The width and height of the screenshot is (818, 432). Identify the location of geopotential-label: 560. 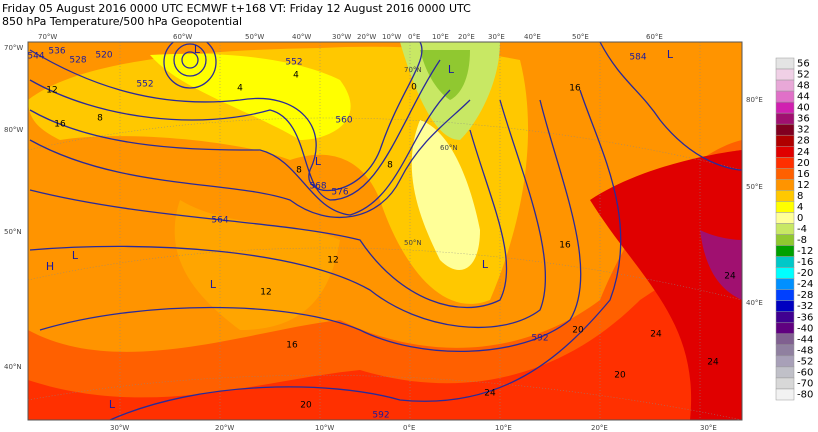
(343, 121).